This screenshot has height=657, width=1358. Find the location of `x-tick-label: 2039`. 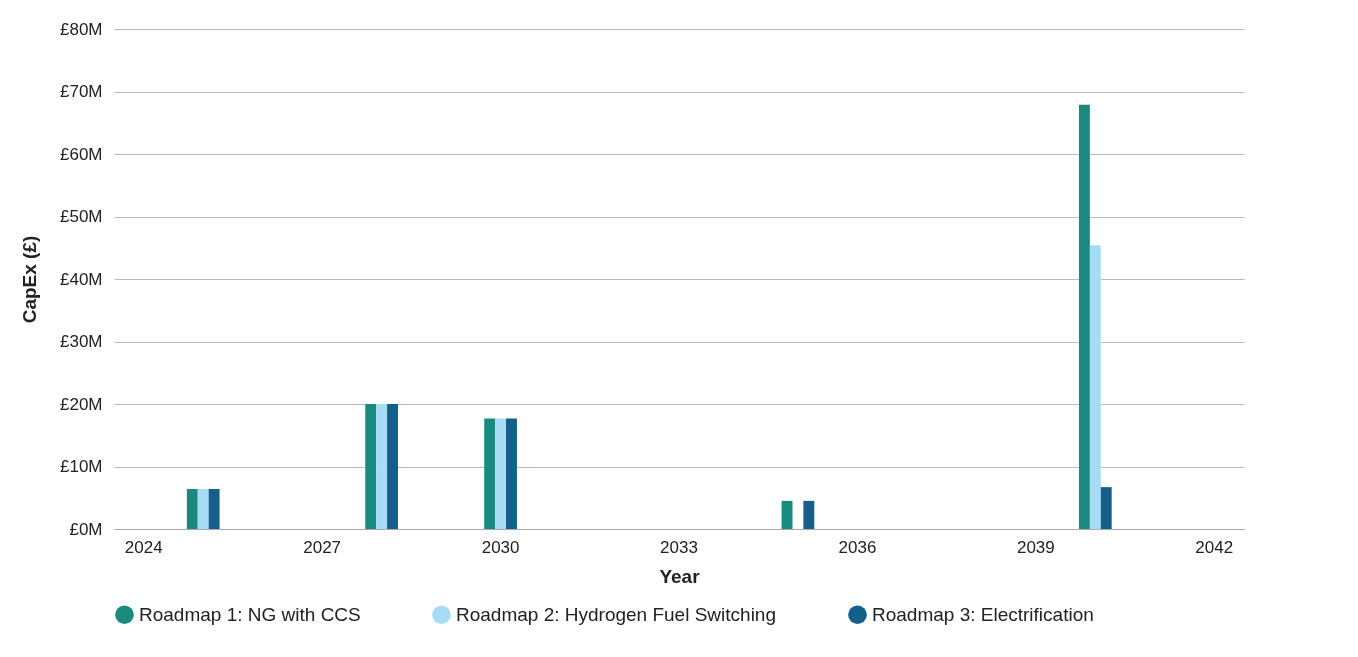

x-tick-label: 2039 is located at coordinates (1035, 547).